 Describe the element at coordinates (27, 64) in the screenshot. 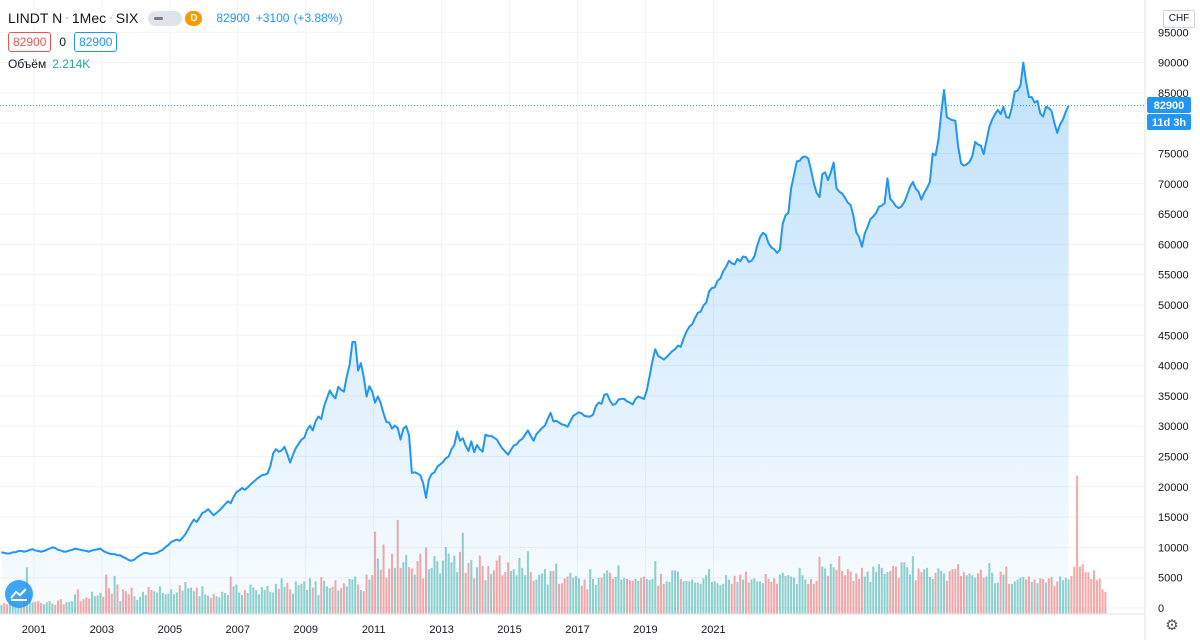

I see `volume-label: Объём` at that location.